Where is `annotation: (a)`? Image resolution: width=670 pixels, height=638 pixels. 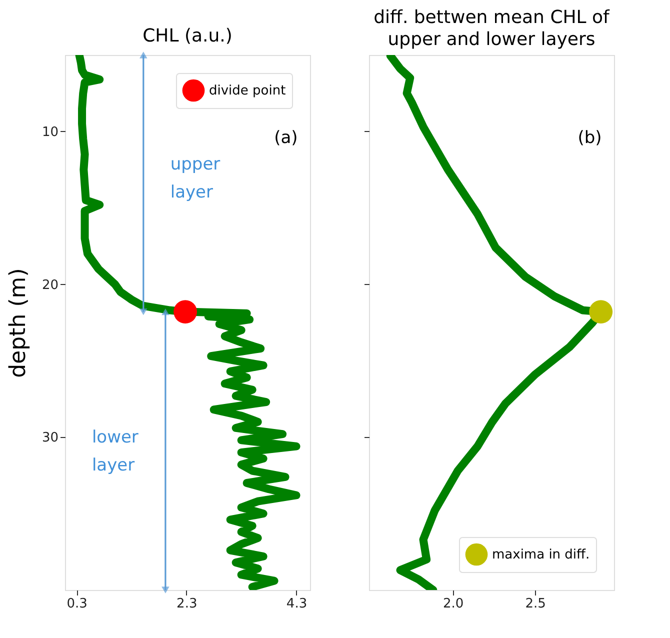
annotation: (a) is located at coordinates (286, 138).